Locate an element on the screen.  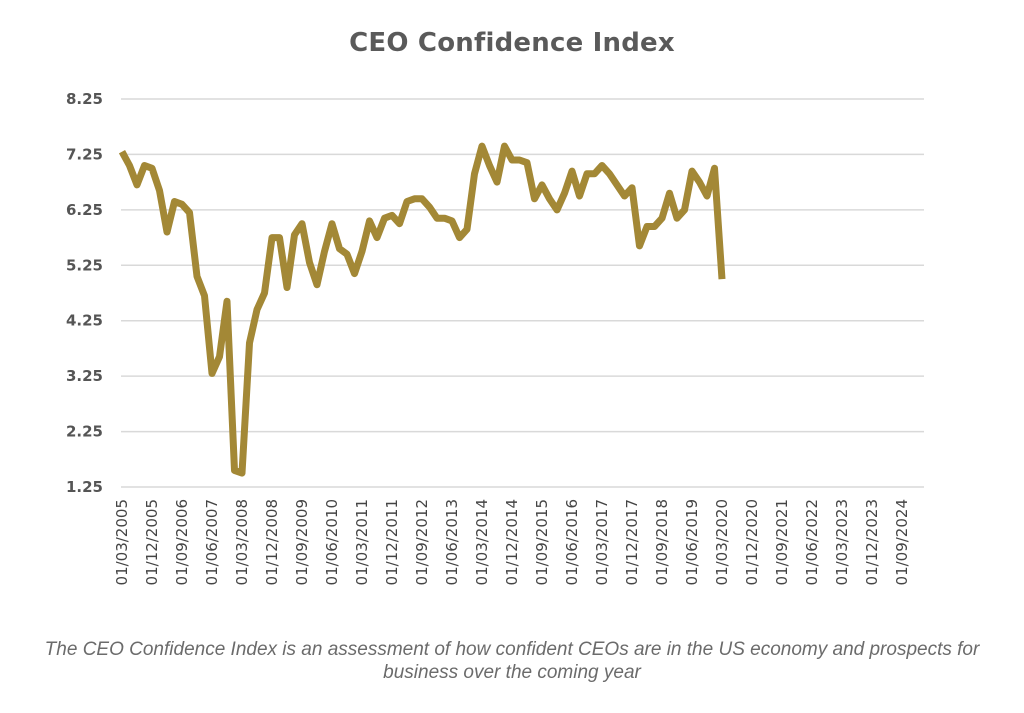
x-tick-label: 01/03/2023 is located at coordinates (842, 542).